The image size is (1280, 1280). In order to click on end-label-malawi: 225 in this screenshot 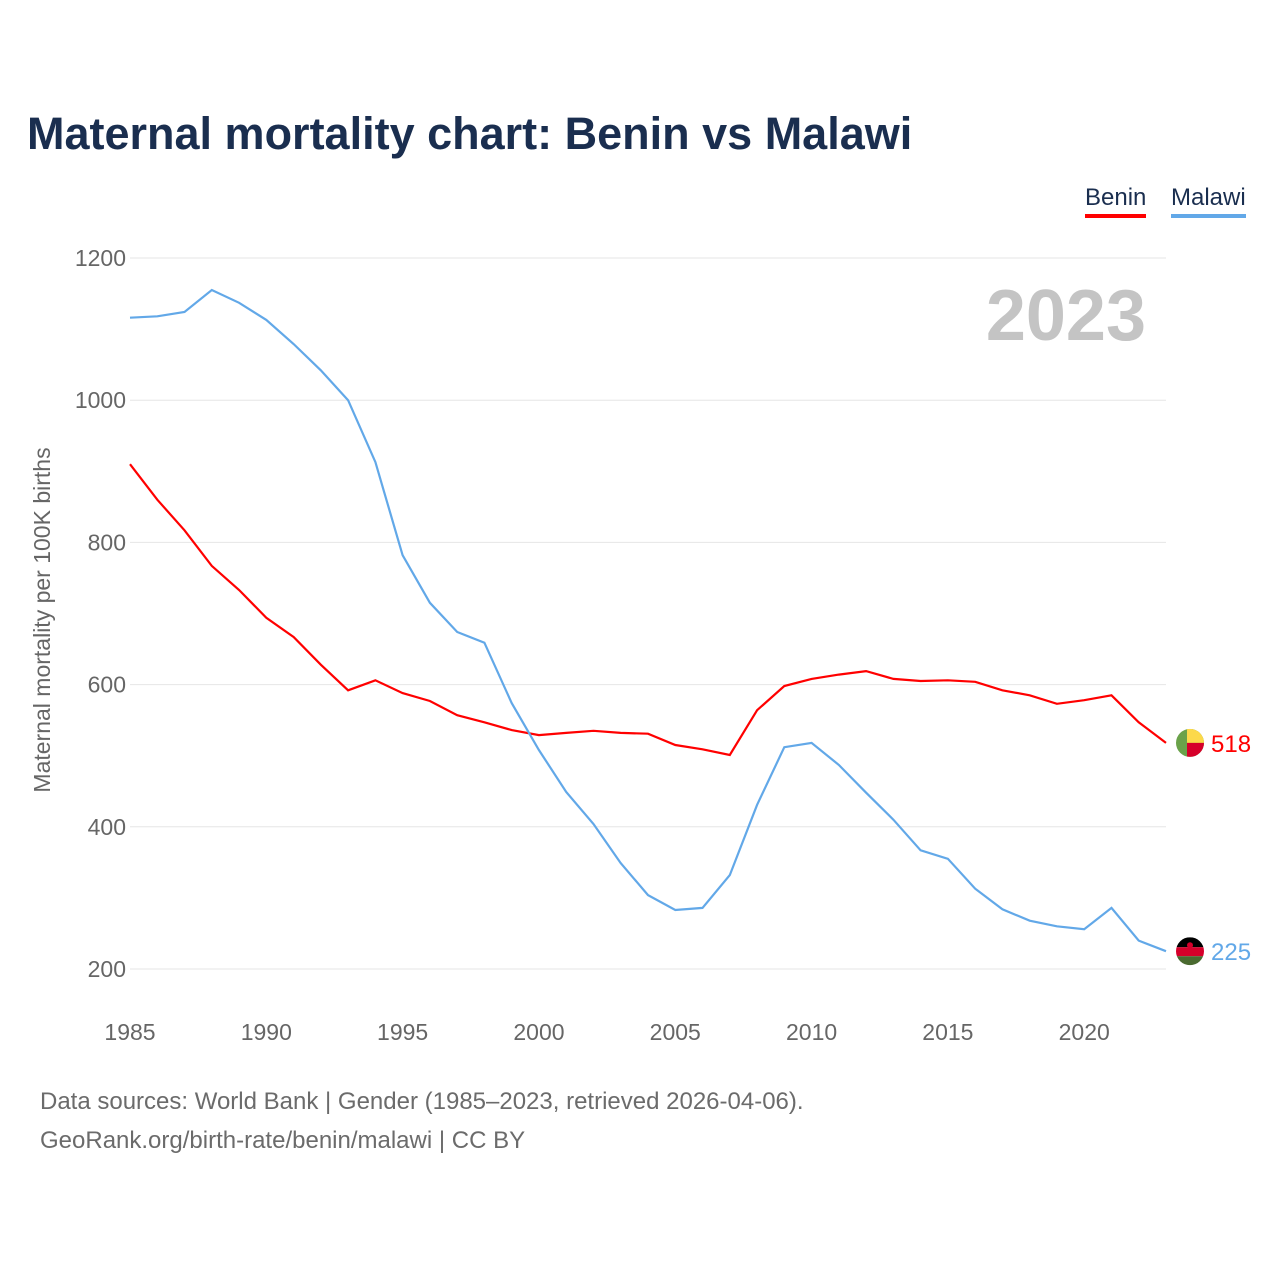, I will do `click(1231, 952)`.